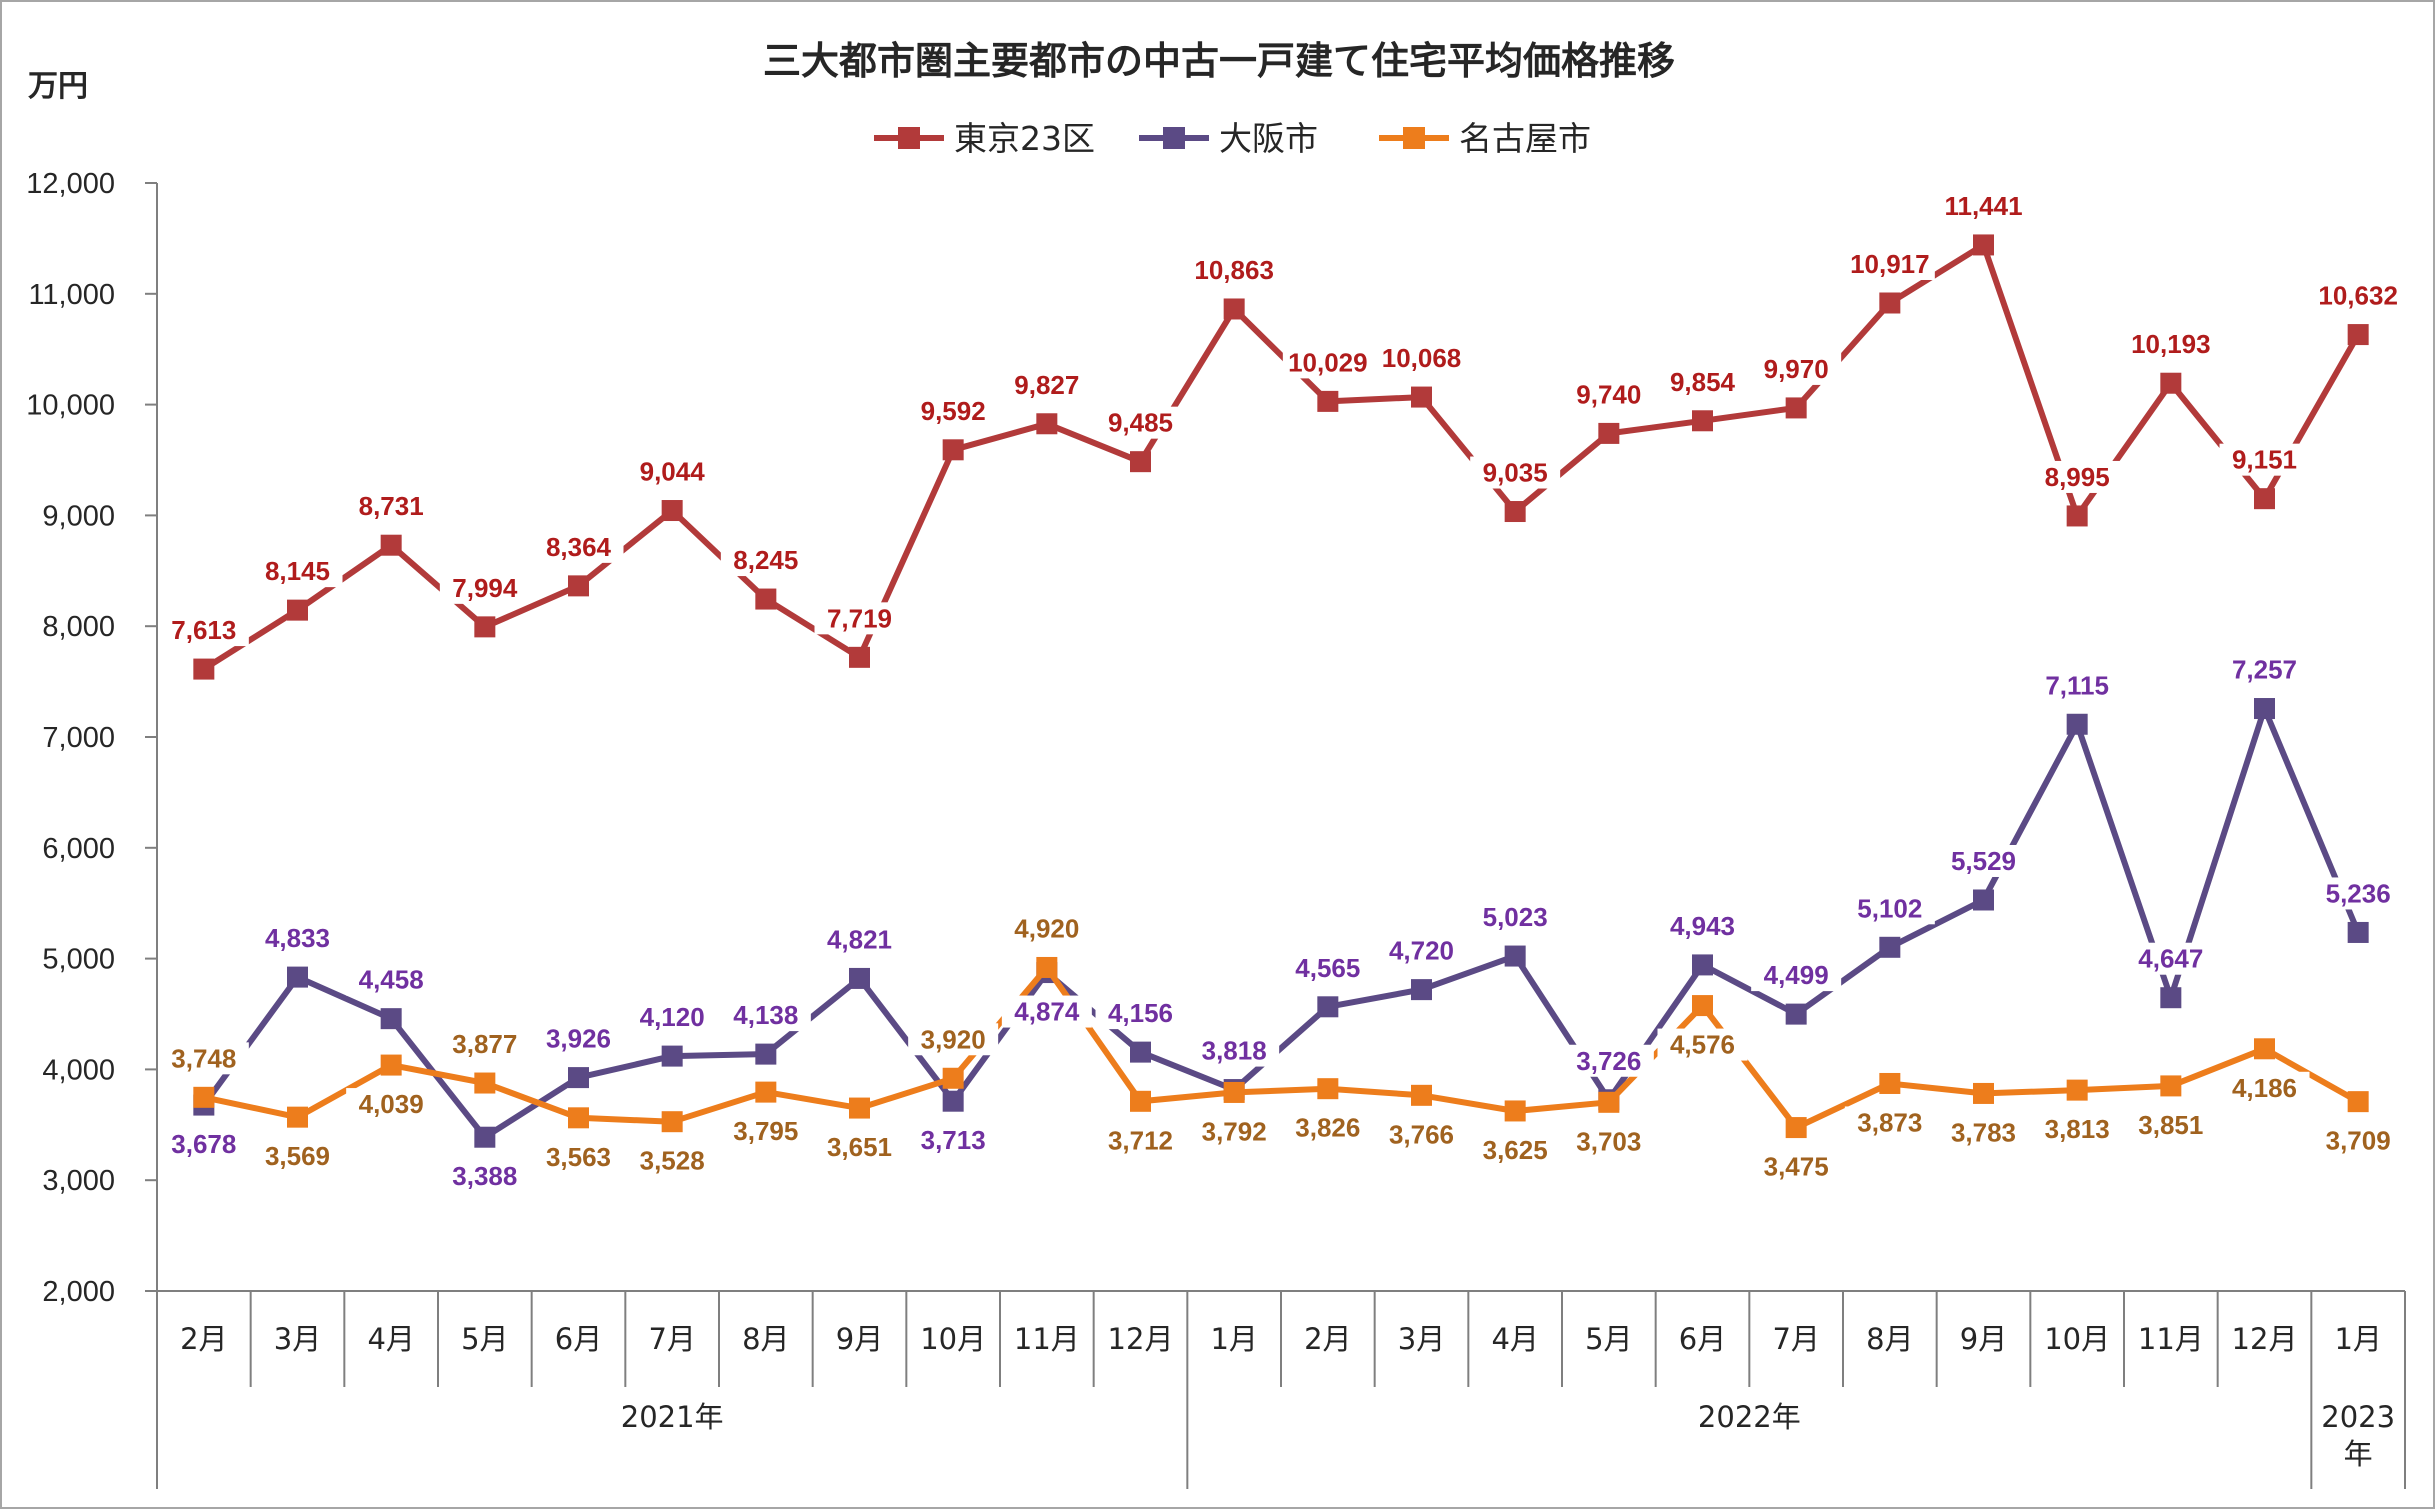 Image resolution: width=2435 pixels, height=1511 pixels. Describe the element at coordinates (1983, 206) in the screenshot. I see `data-label: 11,441` at that location.